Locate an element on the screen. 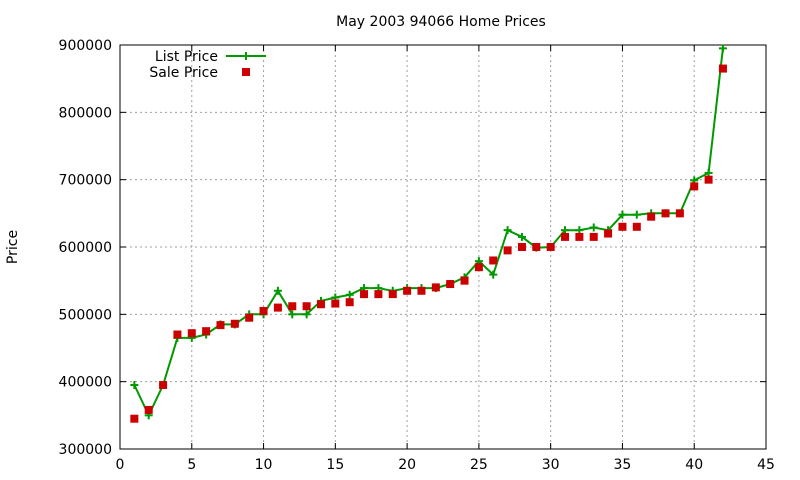 Image resolution: width=800 pixels, height=480 pixels. legend-sale-price-label: Sale Price is located at coordinates (183, 73).